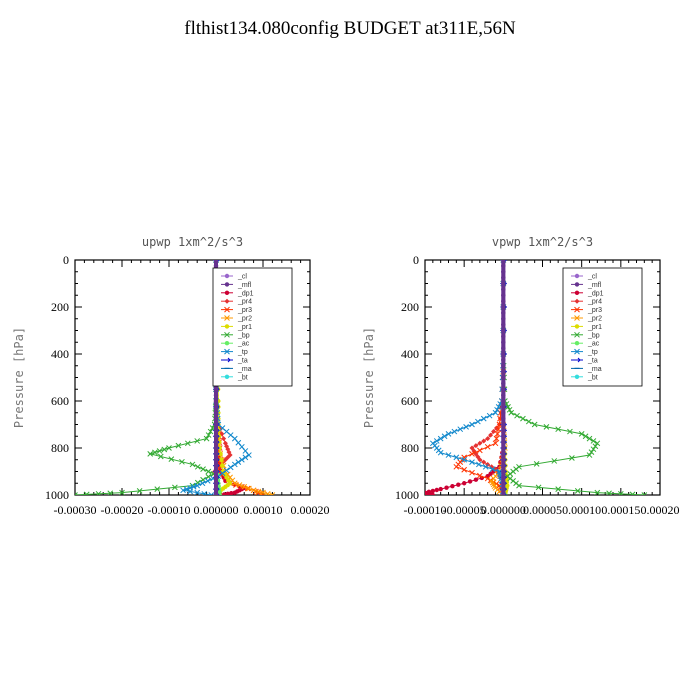  What do you see at coordinates (592, 361) in the screenshot?
I see `legend-label: _ta` at bounding box center [592, 361].